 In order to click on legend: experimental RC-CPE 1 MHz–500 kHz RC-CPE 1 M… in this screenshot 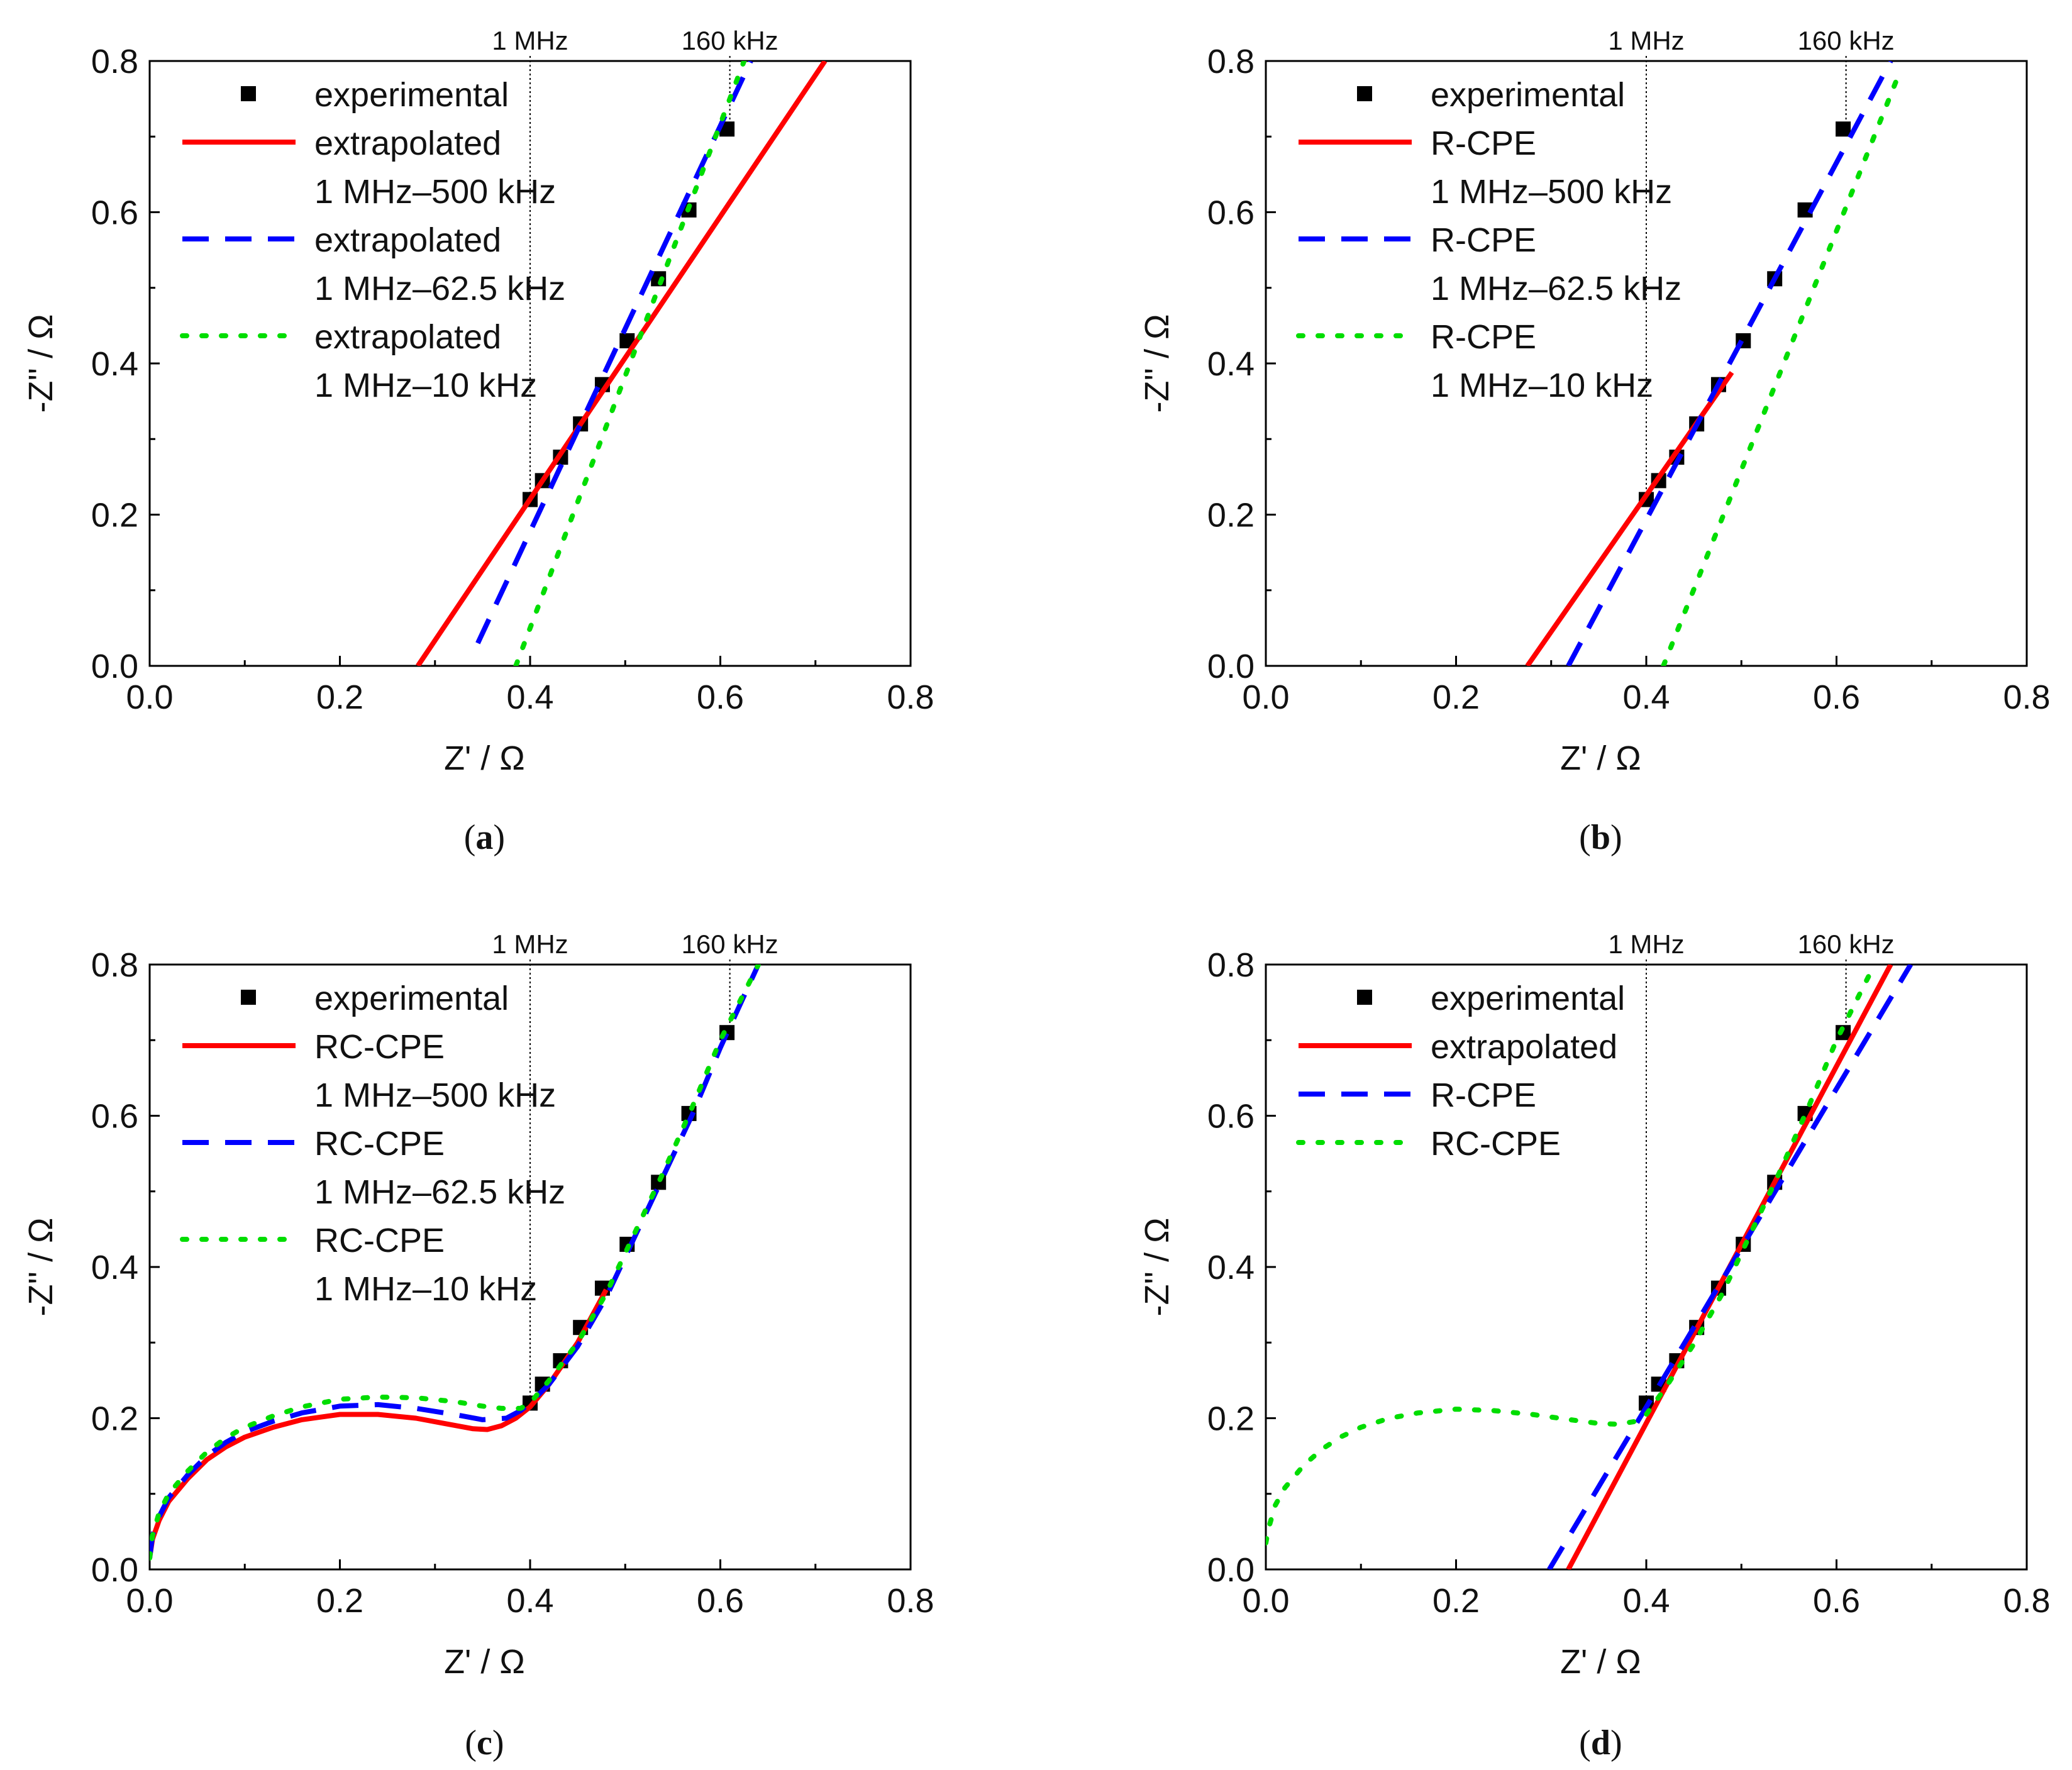, I will do `click(372, 1144)`.